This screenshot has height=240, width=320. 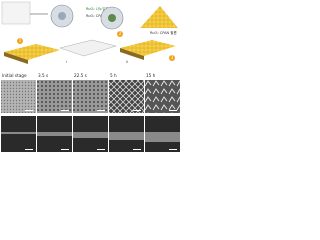 I want to click on label: RuO₂ CPAN 필름, so click(x=163, y=32).